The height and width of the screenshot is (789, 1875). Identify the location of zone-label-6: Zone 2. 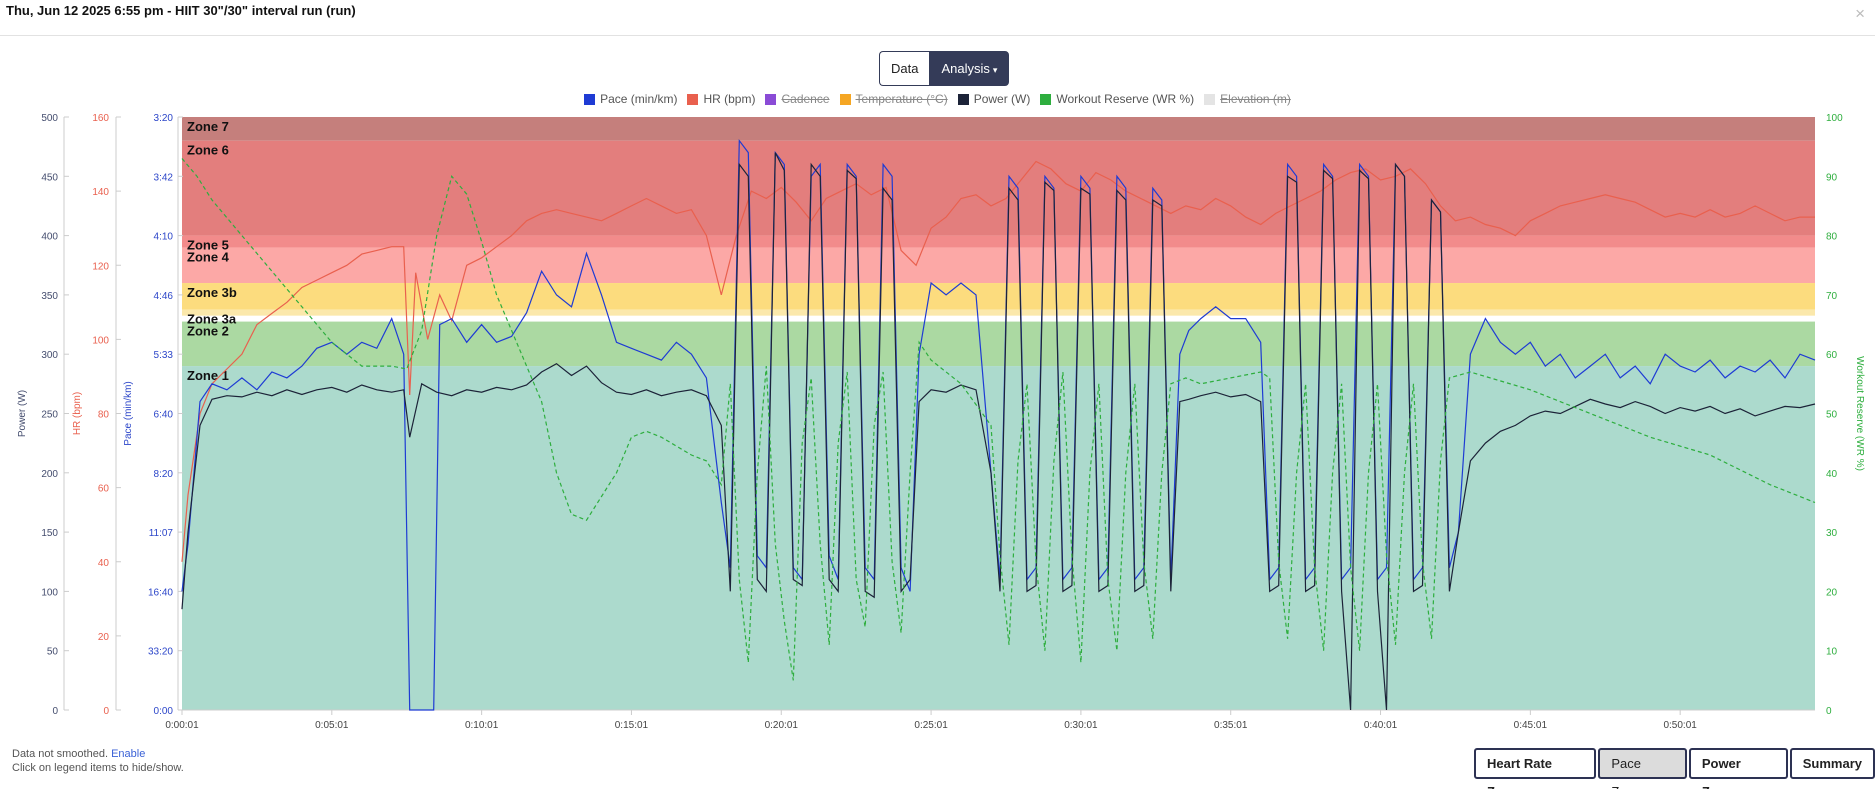
(208, 331).